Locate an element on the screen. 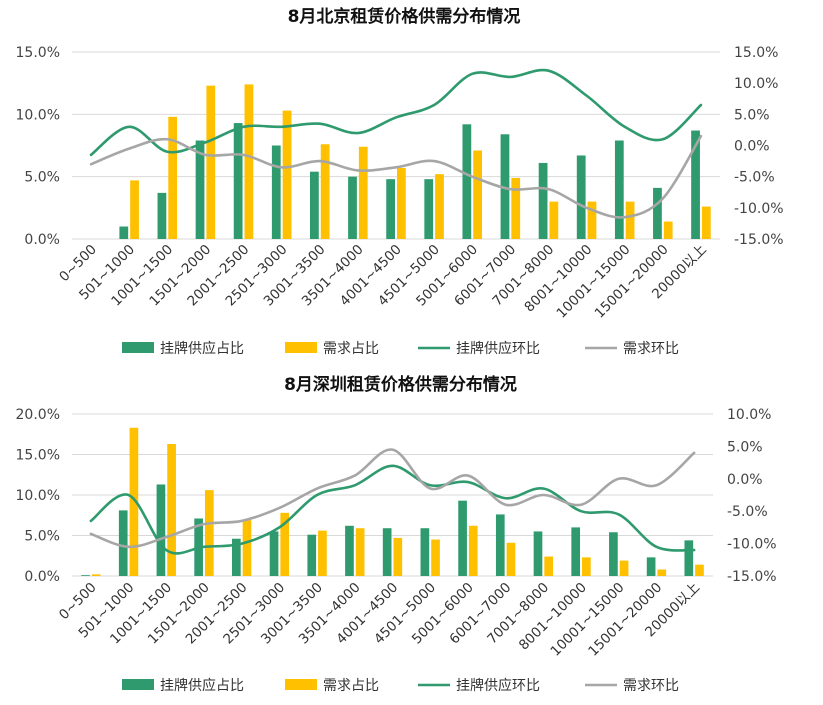  left-axis-tick: 15.0% is located at coordinates (38, 456).